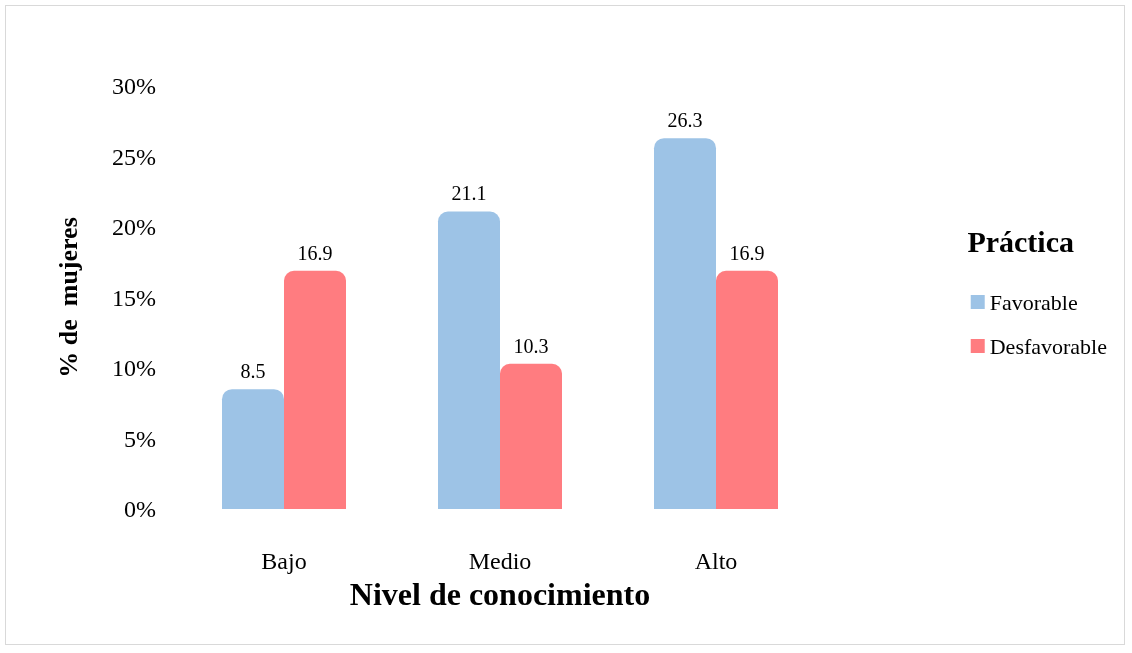  I want to click on y-tick-label: 10%, so click(134, 368).